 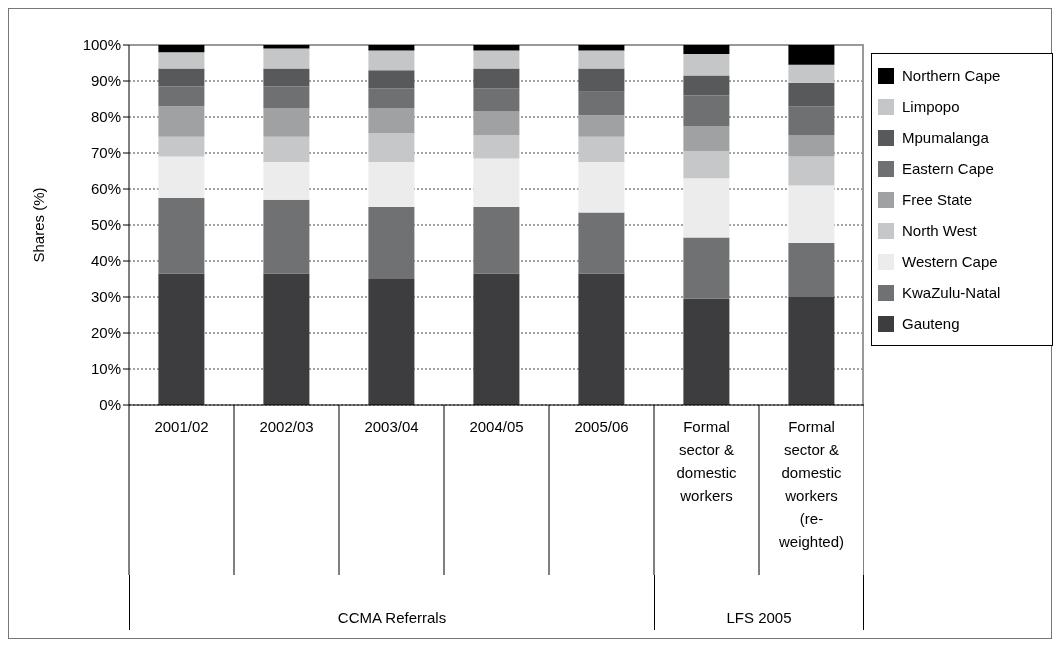 What do you see at coordinates (931, 323) in the screenshot?
I see `legend-label: Gauteng` at bounding box center [931, 323].